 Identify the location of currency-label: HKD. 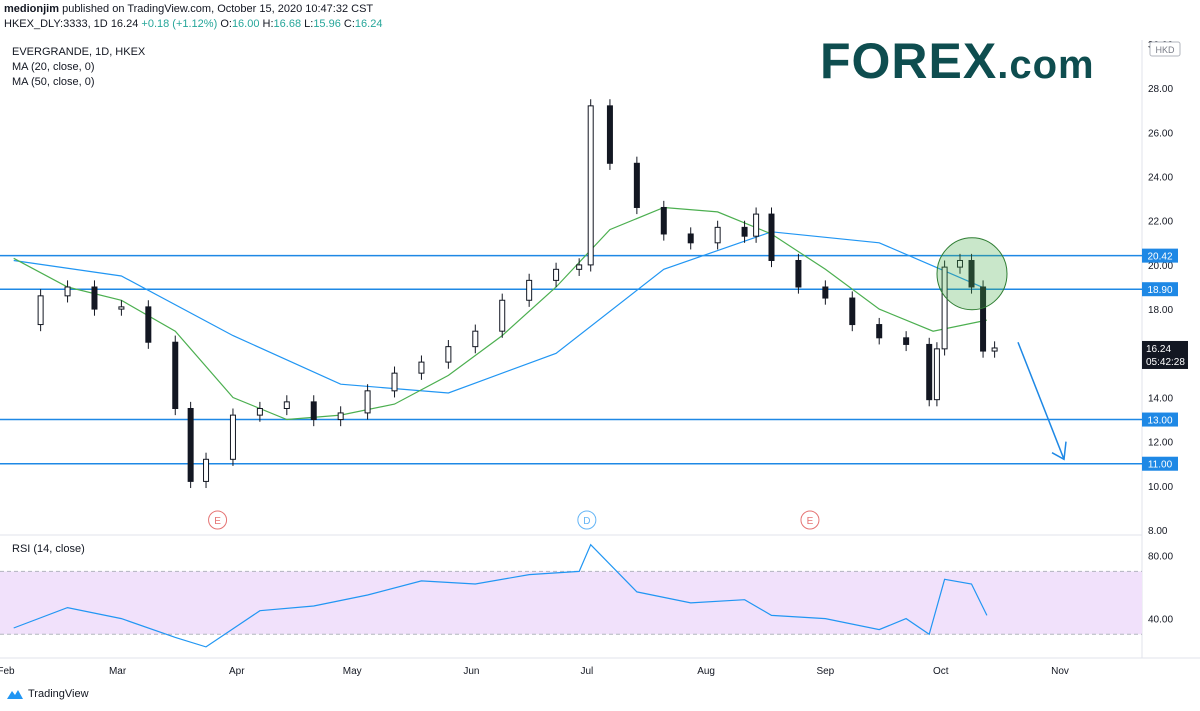
(1165, 50).